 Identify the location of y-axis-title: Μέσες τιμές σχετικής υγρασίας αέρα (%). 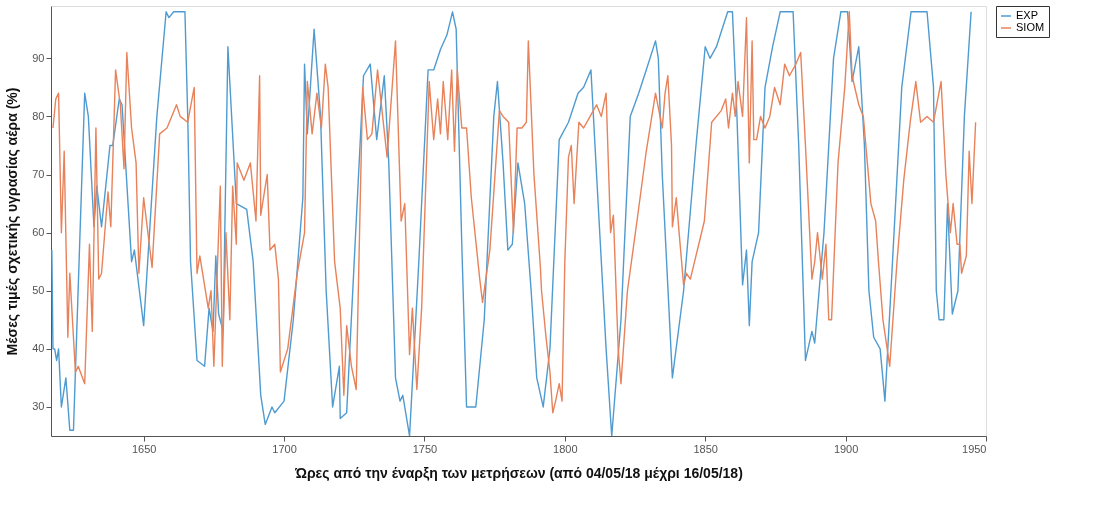
(12, 221).